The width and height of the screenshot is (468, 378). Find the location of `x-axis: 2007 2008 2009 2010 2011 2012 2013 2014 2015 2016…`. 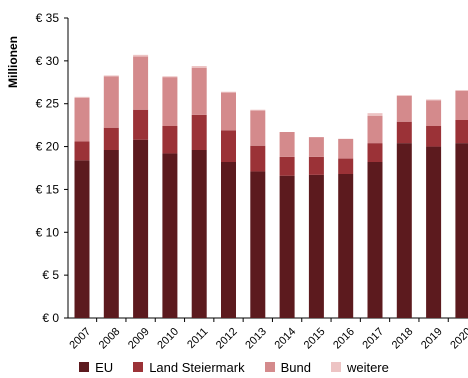

x-axis: 2007 2008 2009 2010 2011 2012 2013 2014 2015 2016… is located at coordinates (267, 334).